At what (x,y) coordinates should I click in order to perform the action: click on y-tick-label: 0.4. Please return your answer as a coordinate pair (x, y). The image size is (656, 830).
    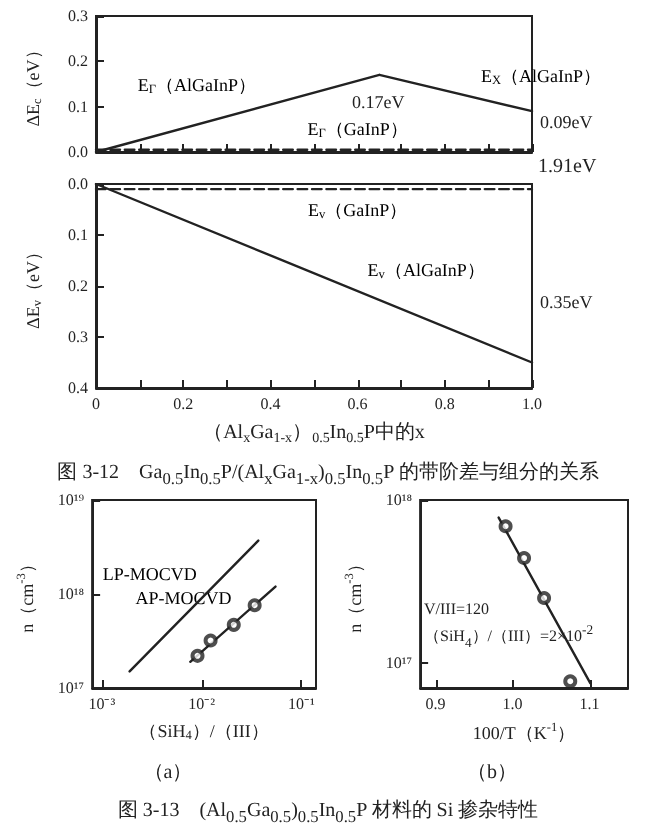
    Looking at the image, I should click on (78, 388).